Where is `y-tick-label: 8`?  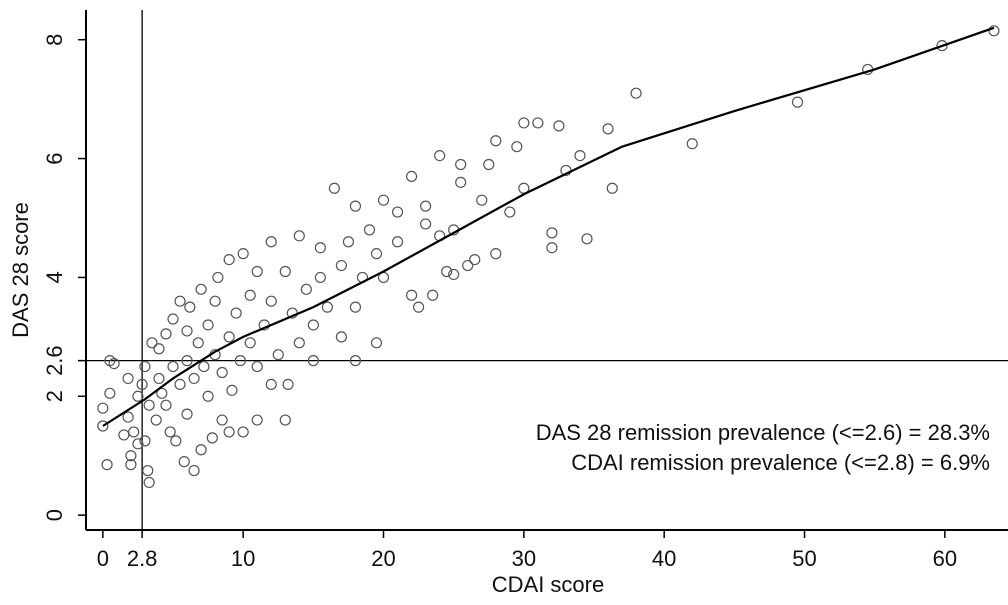 y-tick-label: 8 is located at coordinates (54, 40).